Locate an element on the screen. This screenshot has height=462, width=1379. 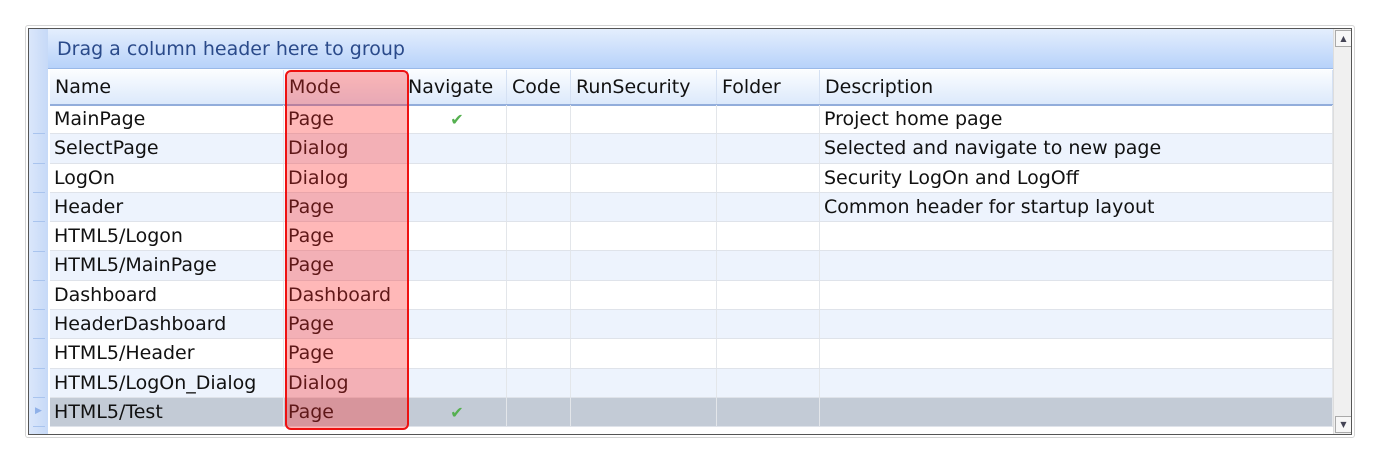
table-row: MainPage Page ✔ Project home page is located at coordinates (691, 120).